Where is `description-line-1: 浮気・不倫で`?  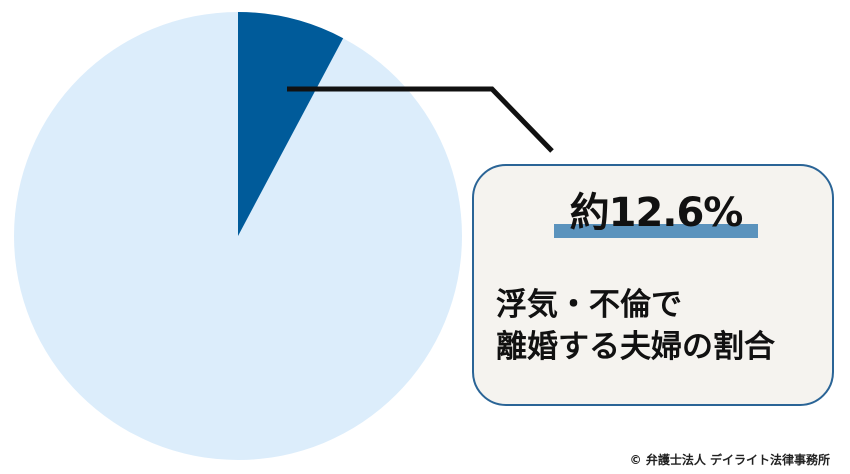 description-line-1: 浮気・不倫で is located at coordinates (589, 305).